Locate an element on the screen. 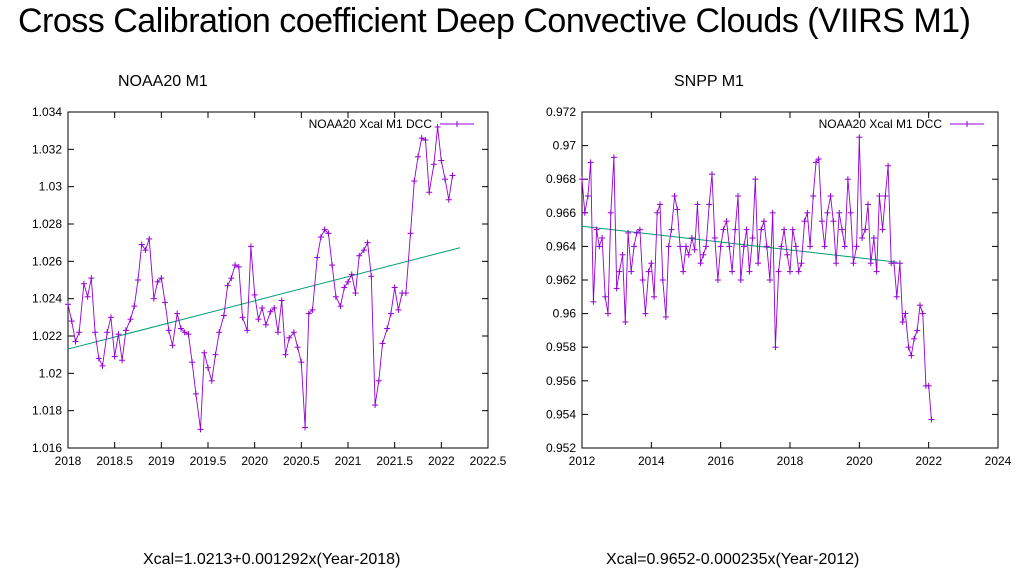 The height and width of the screenshot is (576, 1024). y-tick-label: 1.024 is located at coordinates (47, 299).